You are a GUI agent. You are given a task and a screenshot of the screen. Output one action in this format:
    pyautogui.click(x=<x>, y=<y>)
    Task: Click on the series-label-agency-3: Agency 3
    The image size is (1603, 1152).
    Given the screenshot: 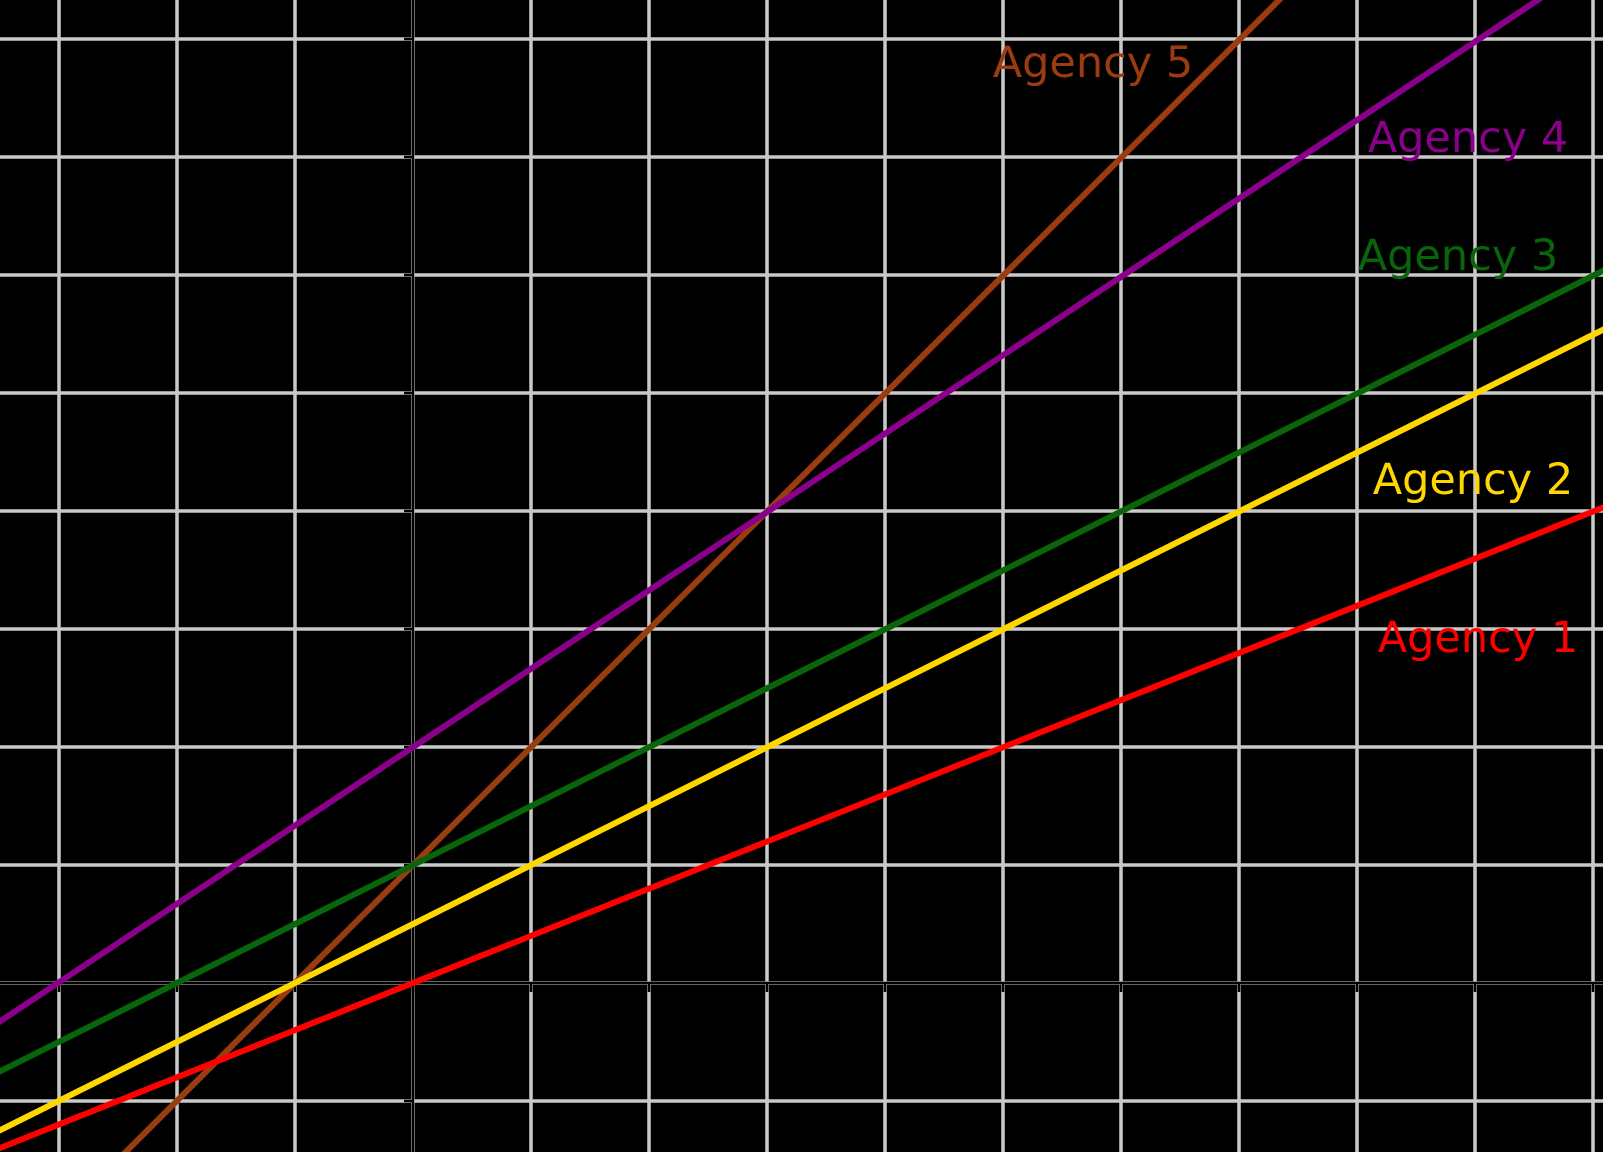 What is the action you would take?
    pyautogui.click(x=1458, y=256)
    